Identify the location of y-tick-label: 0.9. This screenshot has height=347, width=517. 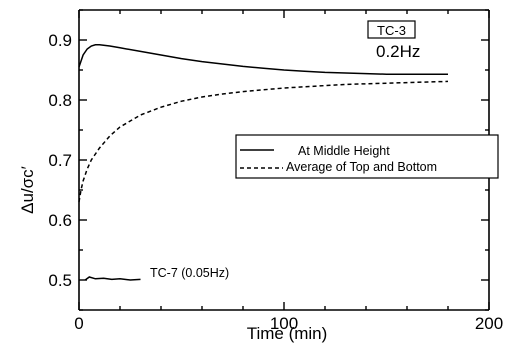
(60, 40).